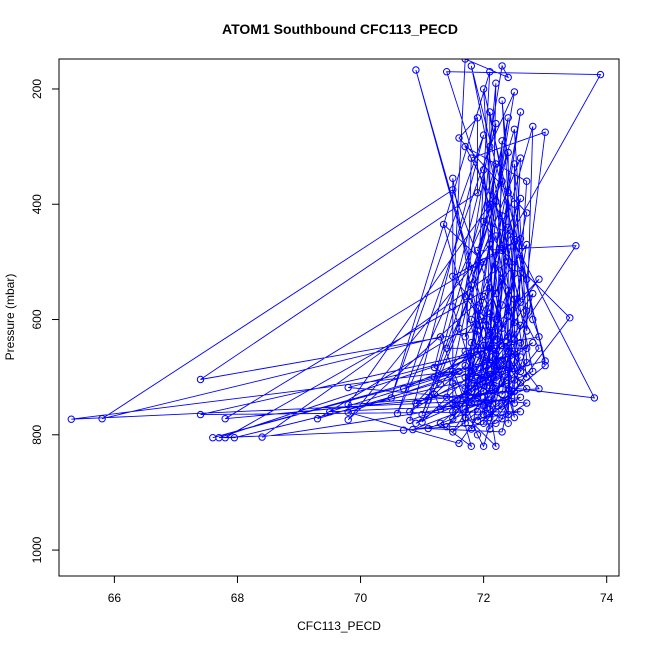  I want to click on y-tick-label: 200, so click(37, 89).